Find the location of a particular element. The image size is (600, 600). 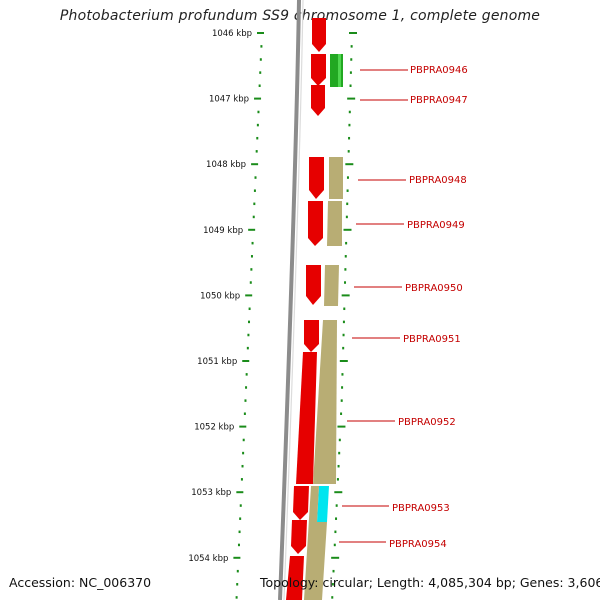

scale-label: 1050 kbp is located at coordinates (220, 296).